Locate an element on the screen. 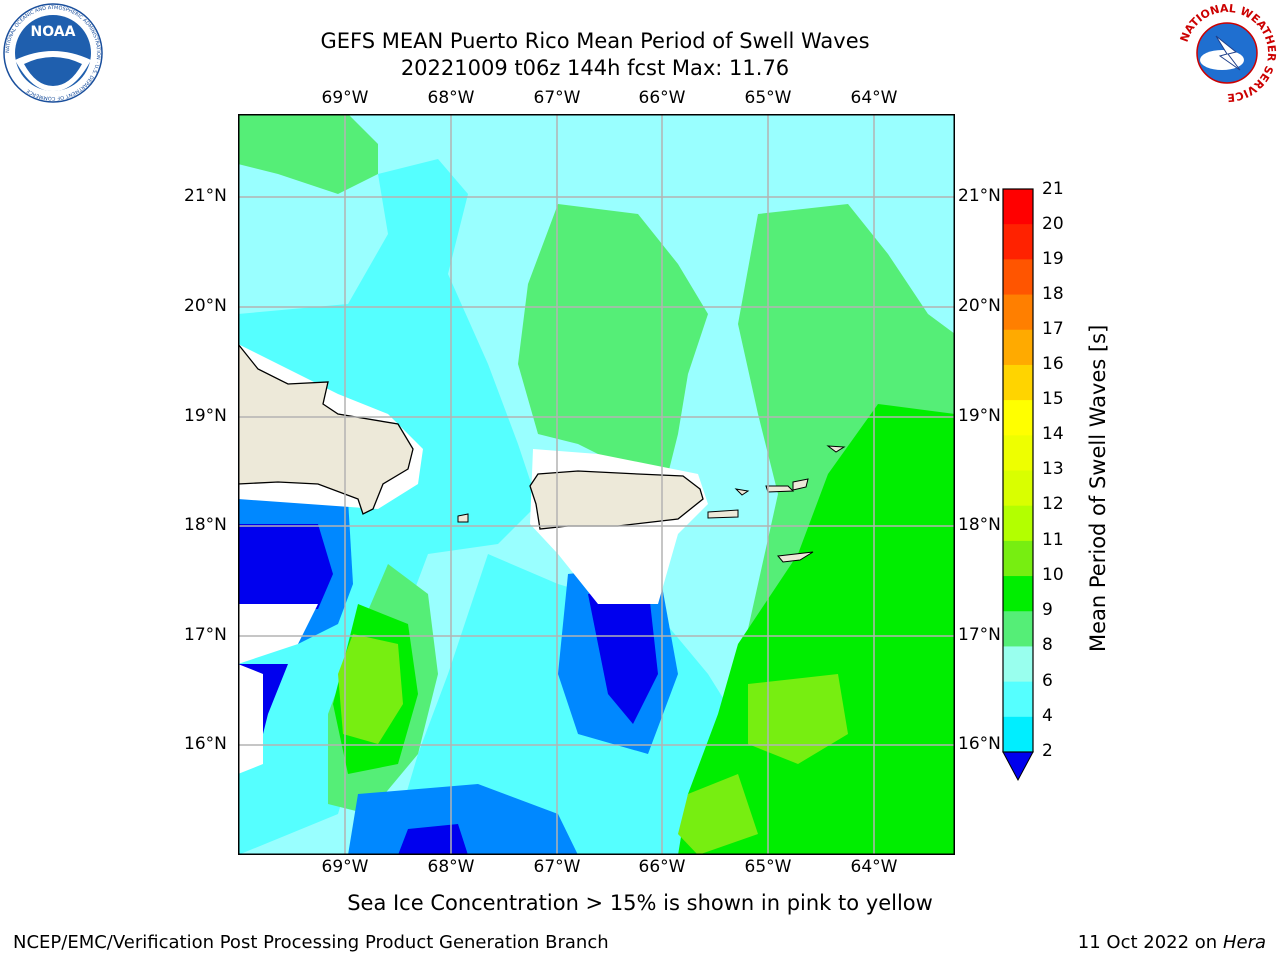  lon-label-bottom: 68°W is located at coordinates (451, 867).